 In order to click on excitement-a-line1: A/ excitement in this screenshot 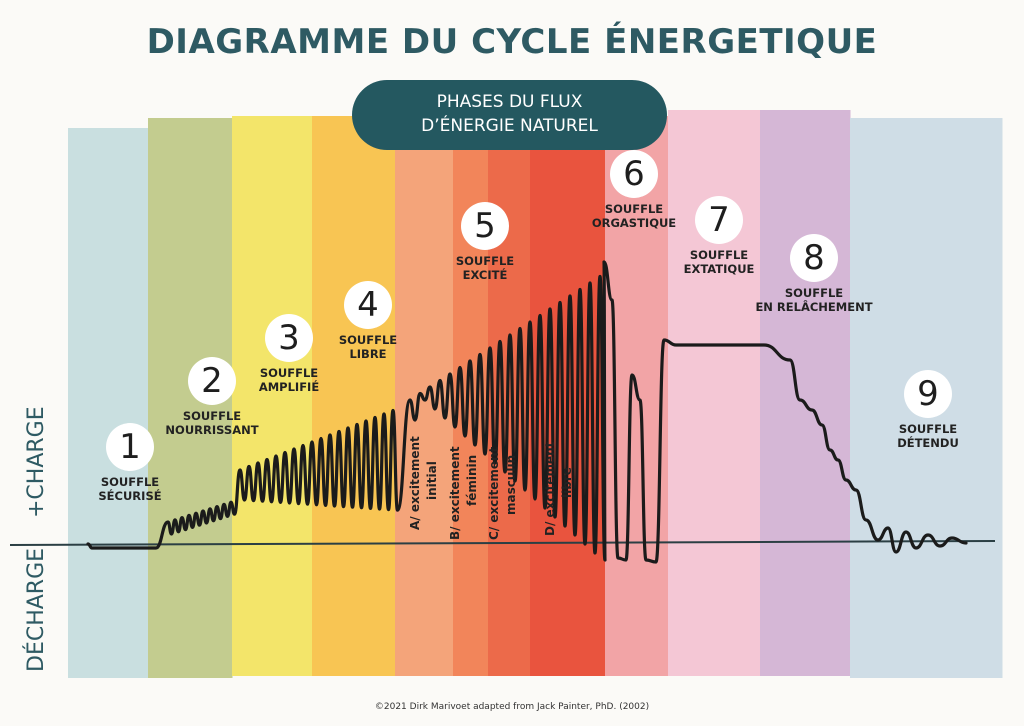, I will do `click(415, 483)`.